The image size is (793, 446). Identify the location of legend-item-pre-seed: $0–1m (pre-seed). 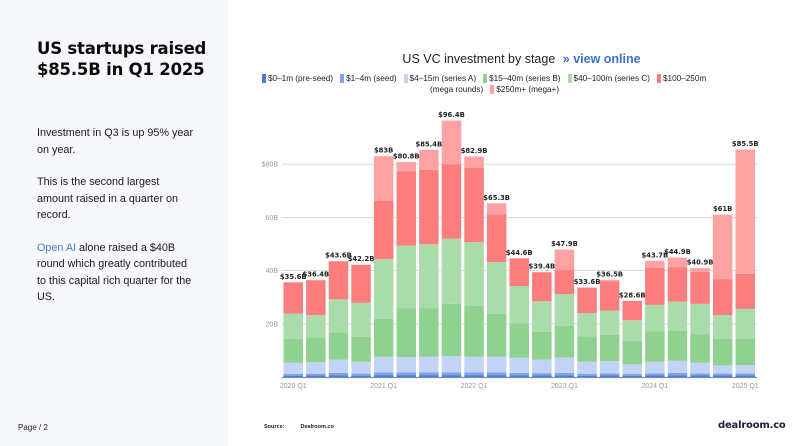
(297, 78).